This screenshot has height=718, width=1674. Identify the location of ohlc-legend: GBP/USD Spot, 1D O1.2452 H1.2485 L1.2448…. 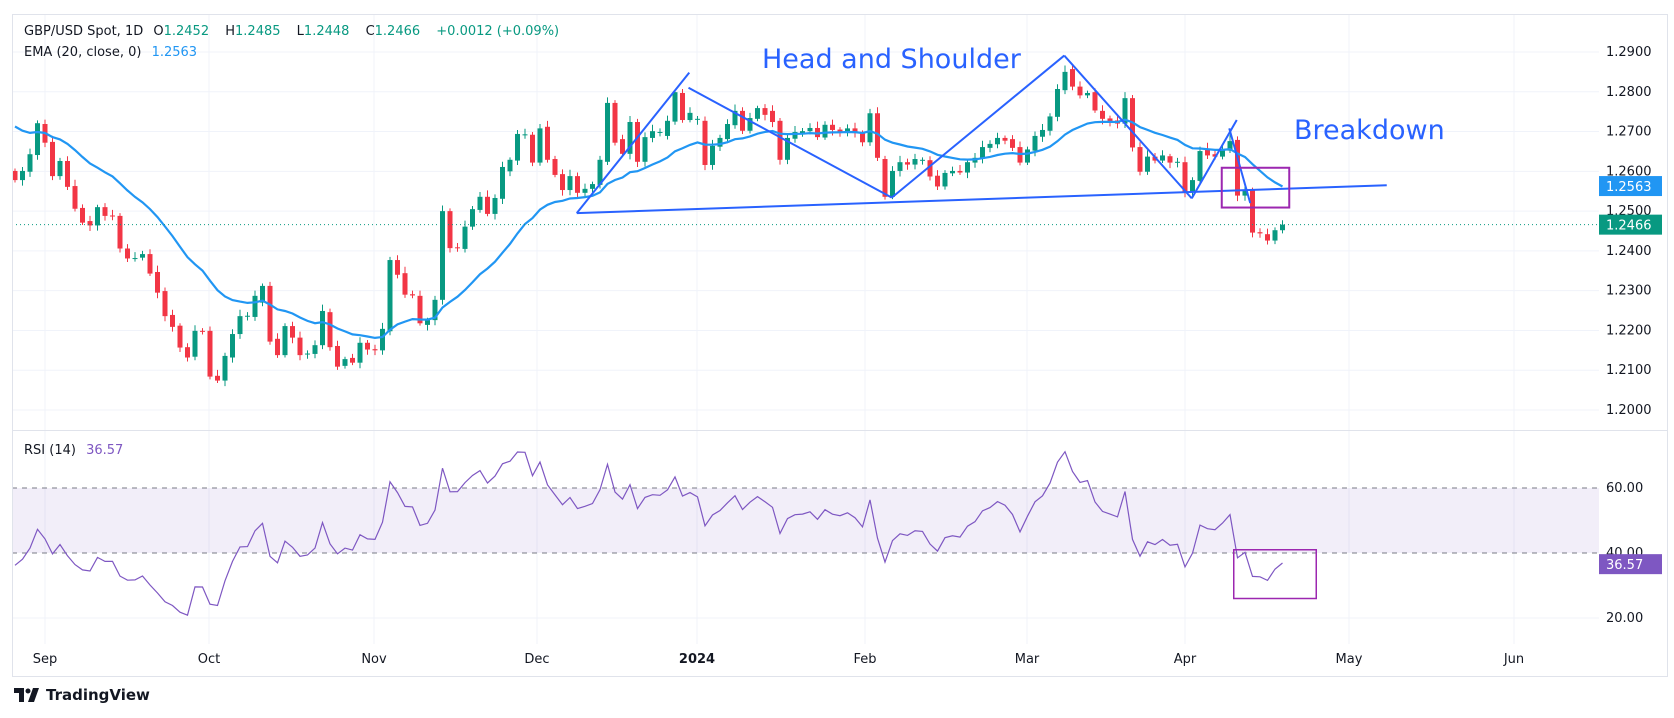
(294, 31).